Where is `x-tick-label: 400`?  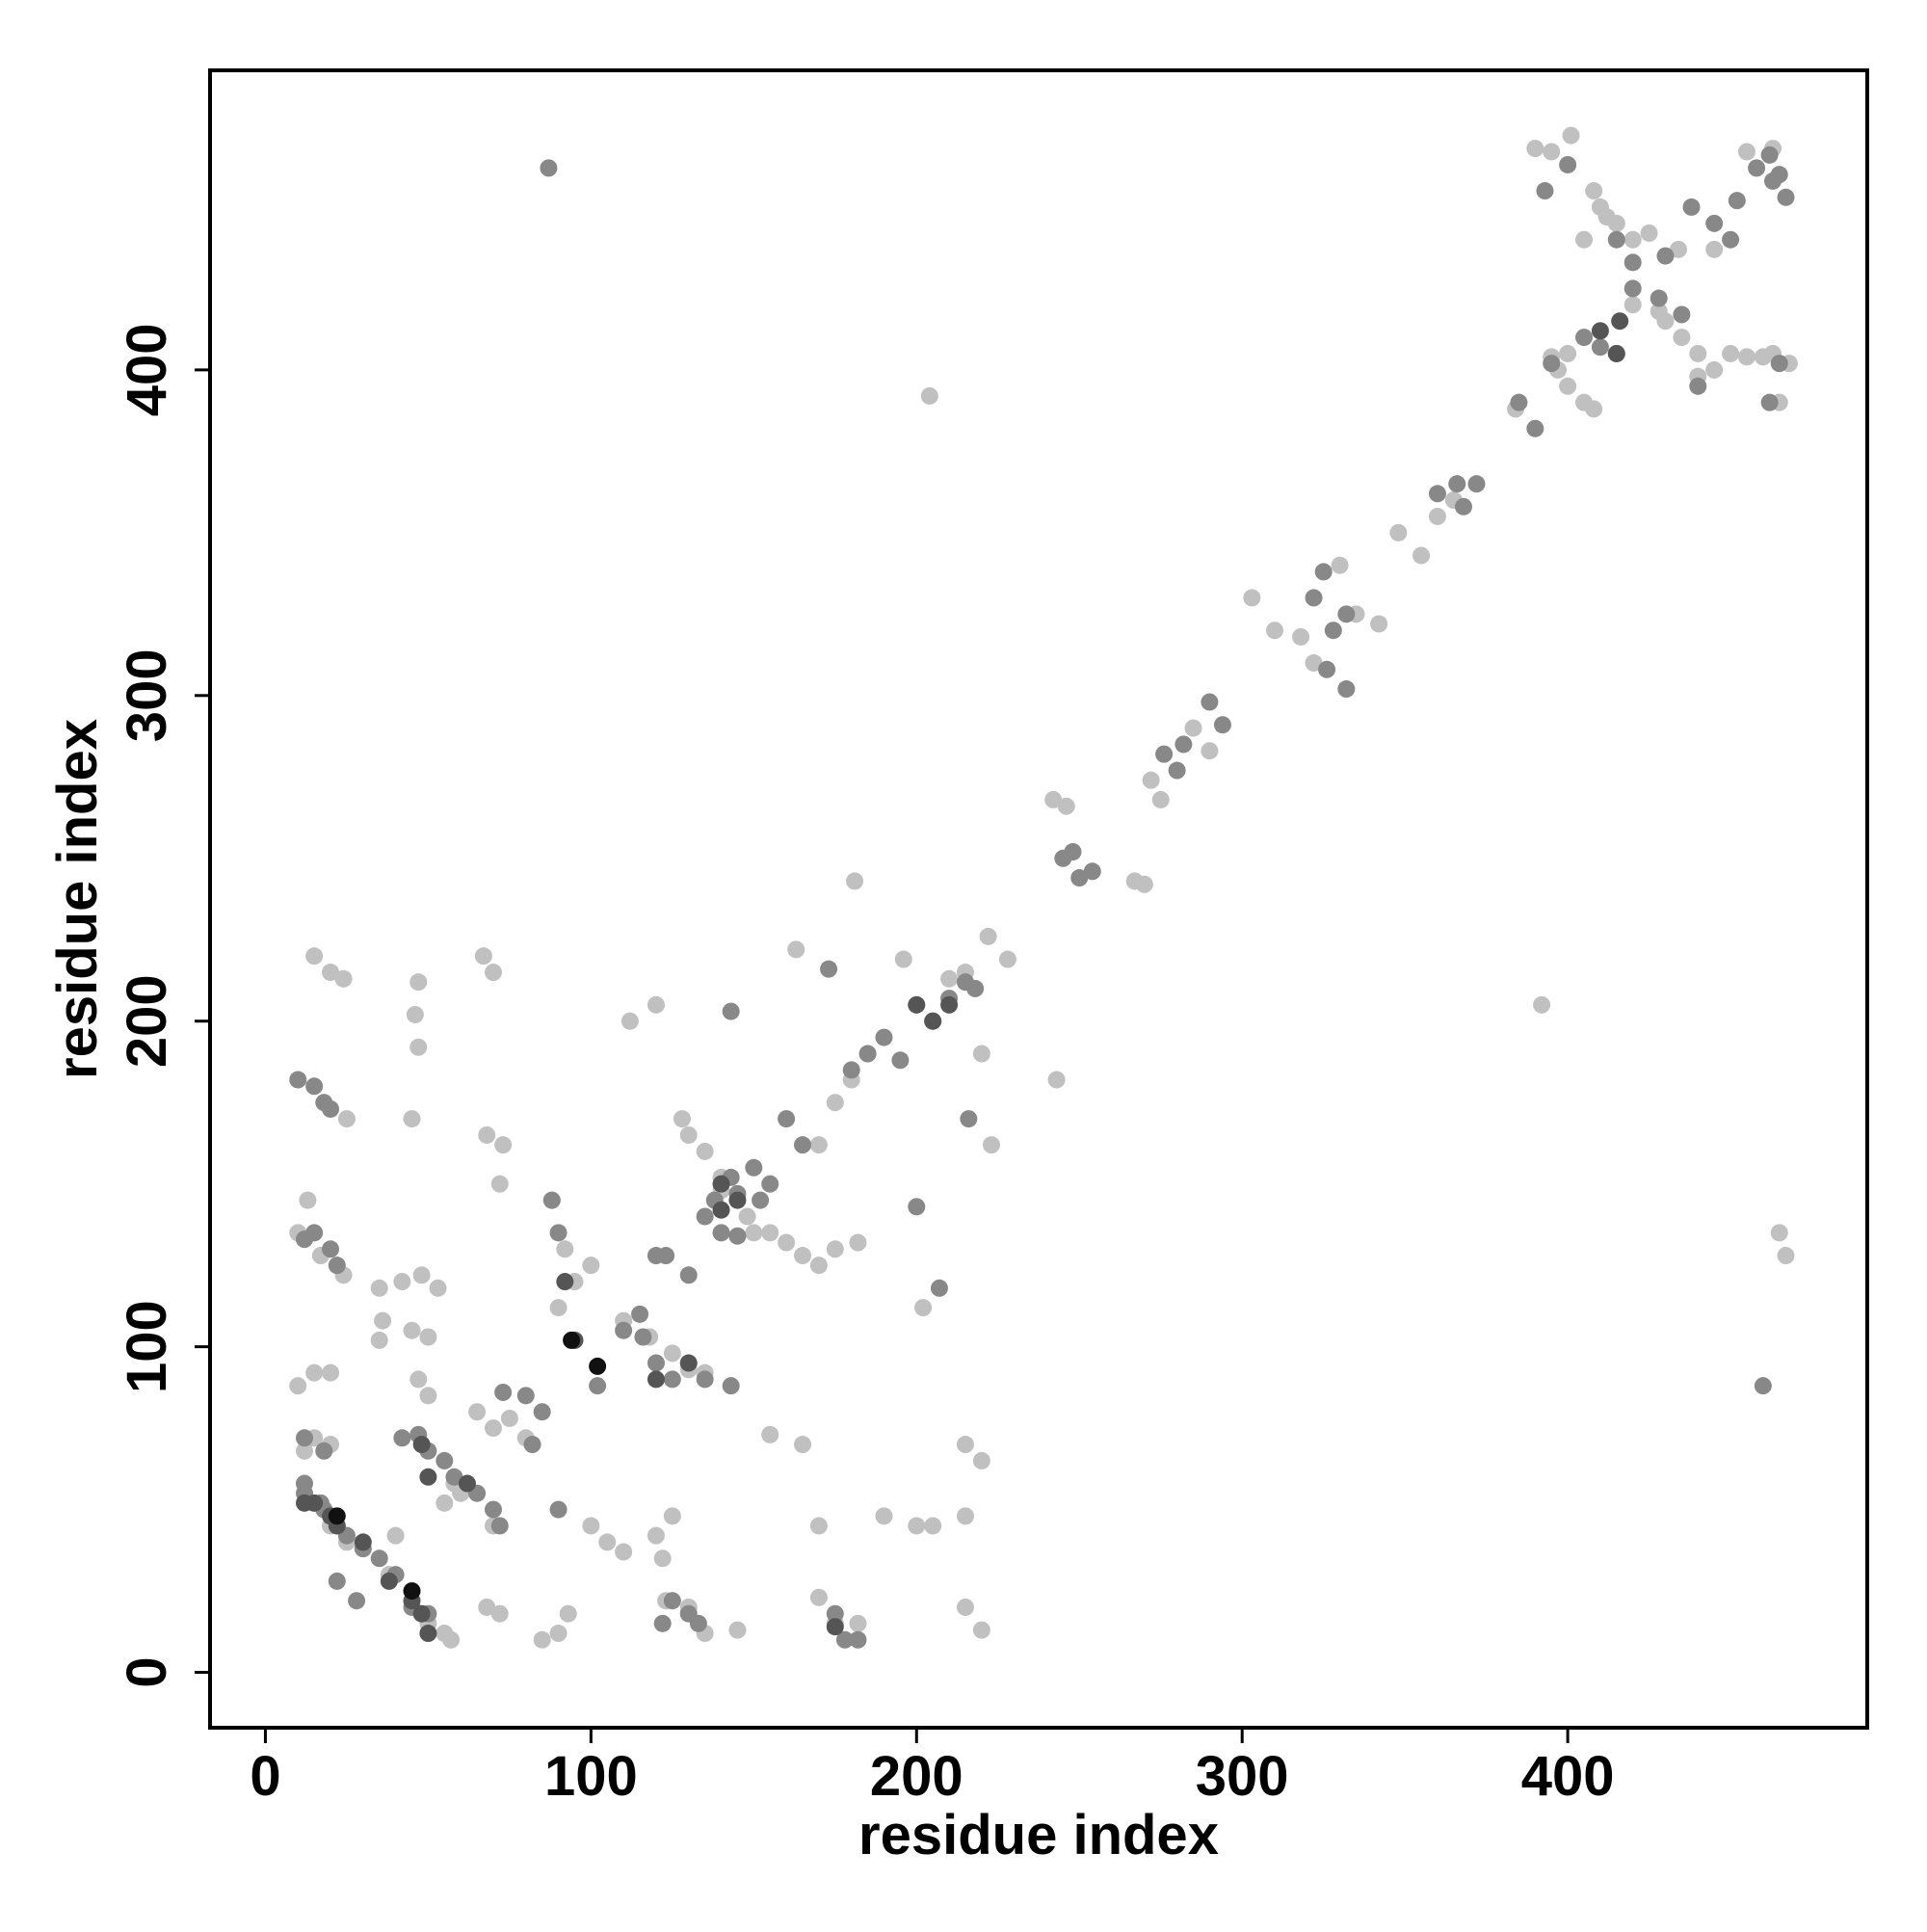 x-tick-label: 400 is located at coordinates (1568, 1776).